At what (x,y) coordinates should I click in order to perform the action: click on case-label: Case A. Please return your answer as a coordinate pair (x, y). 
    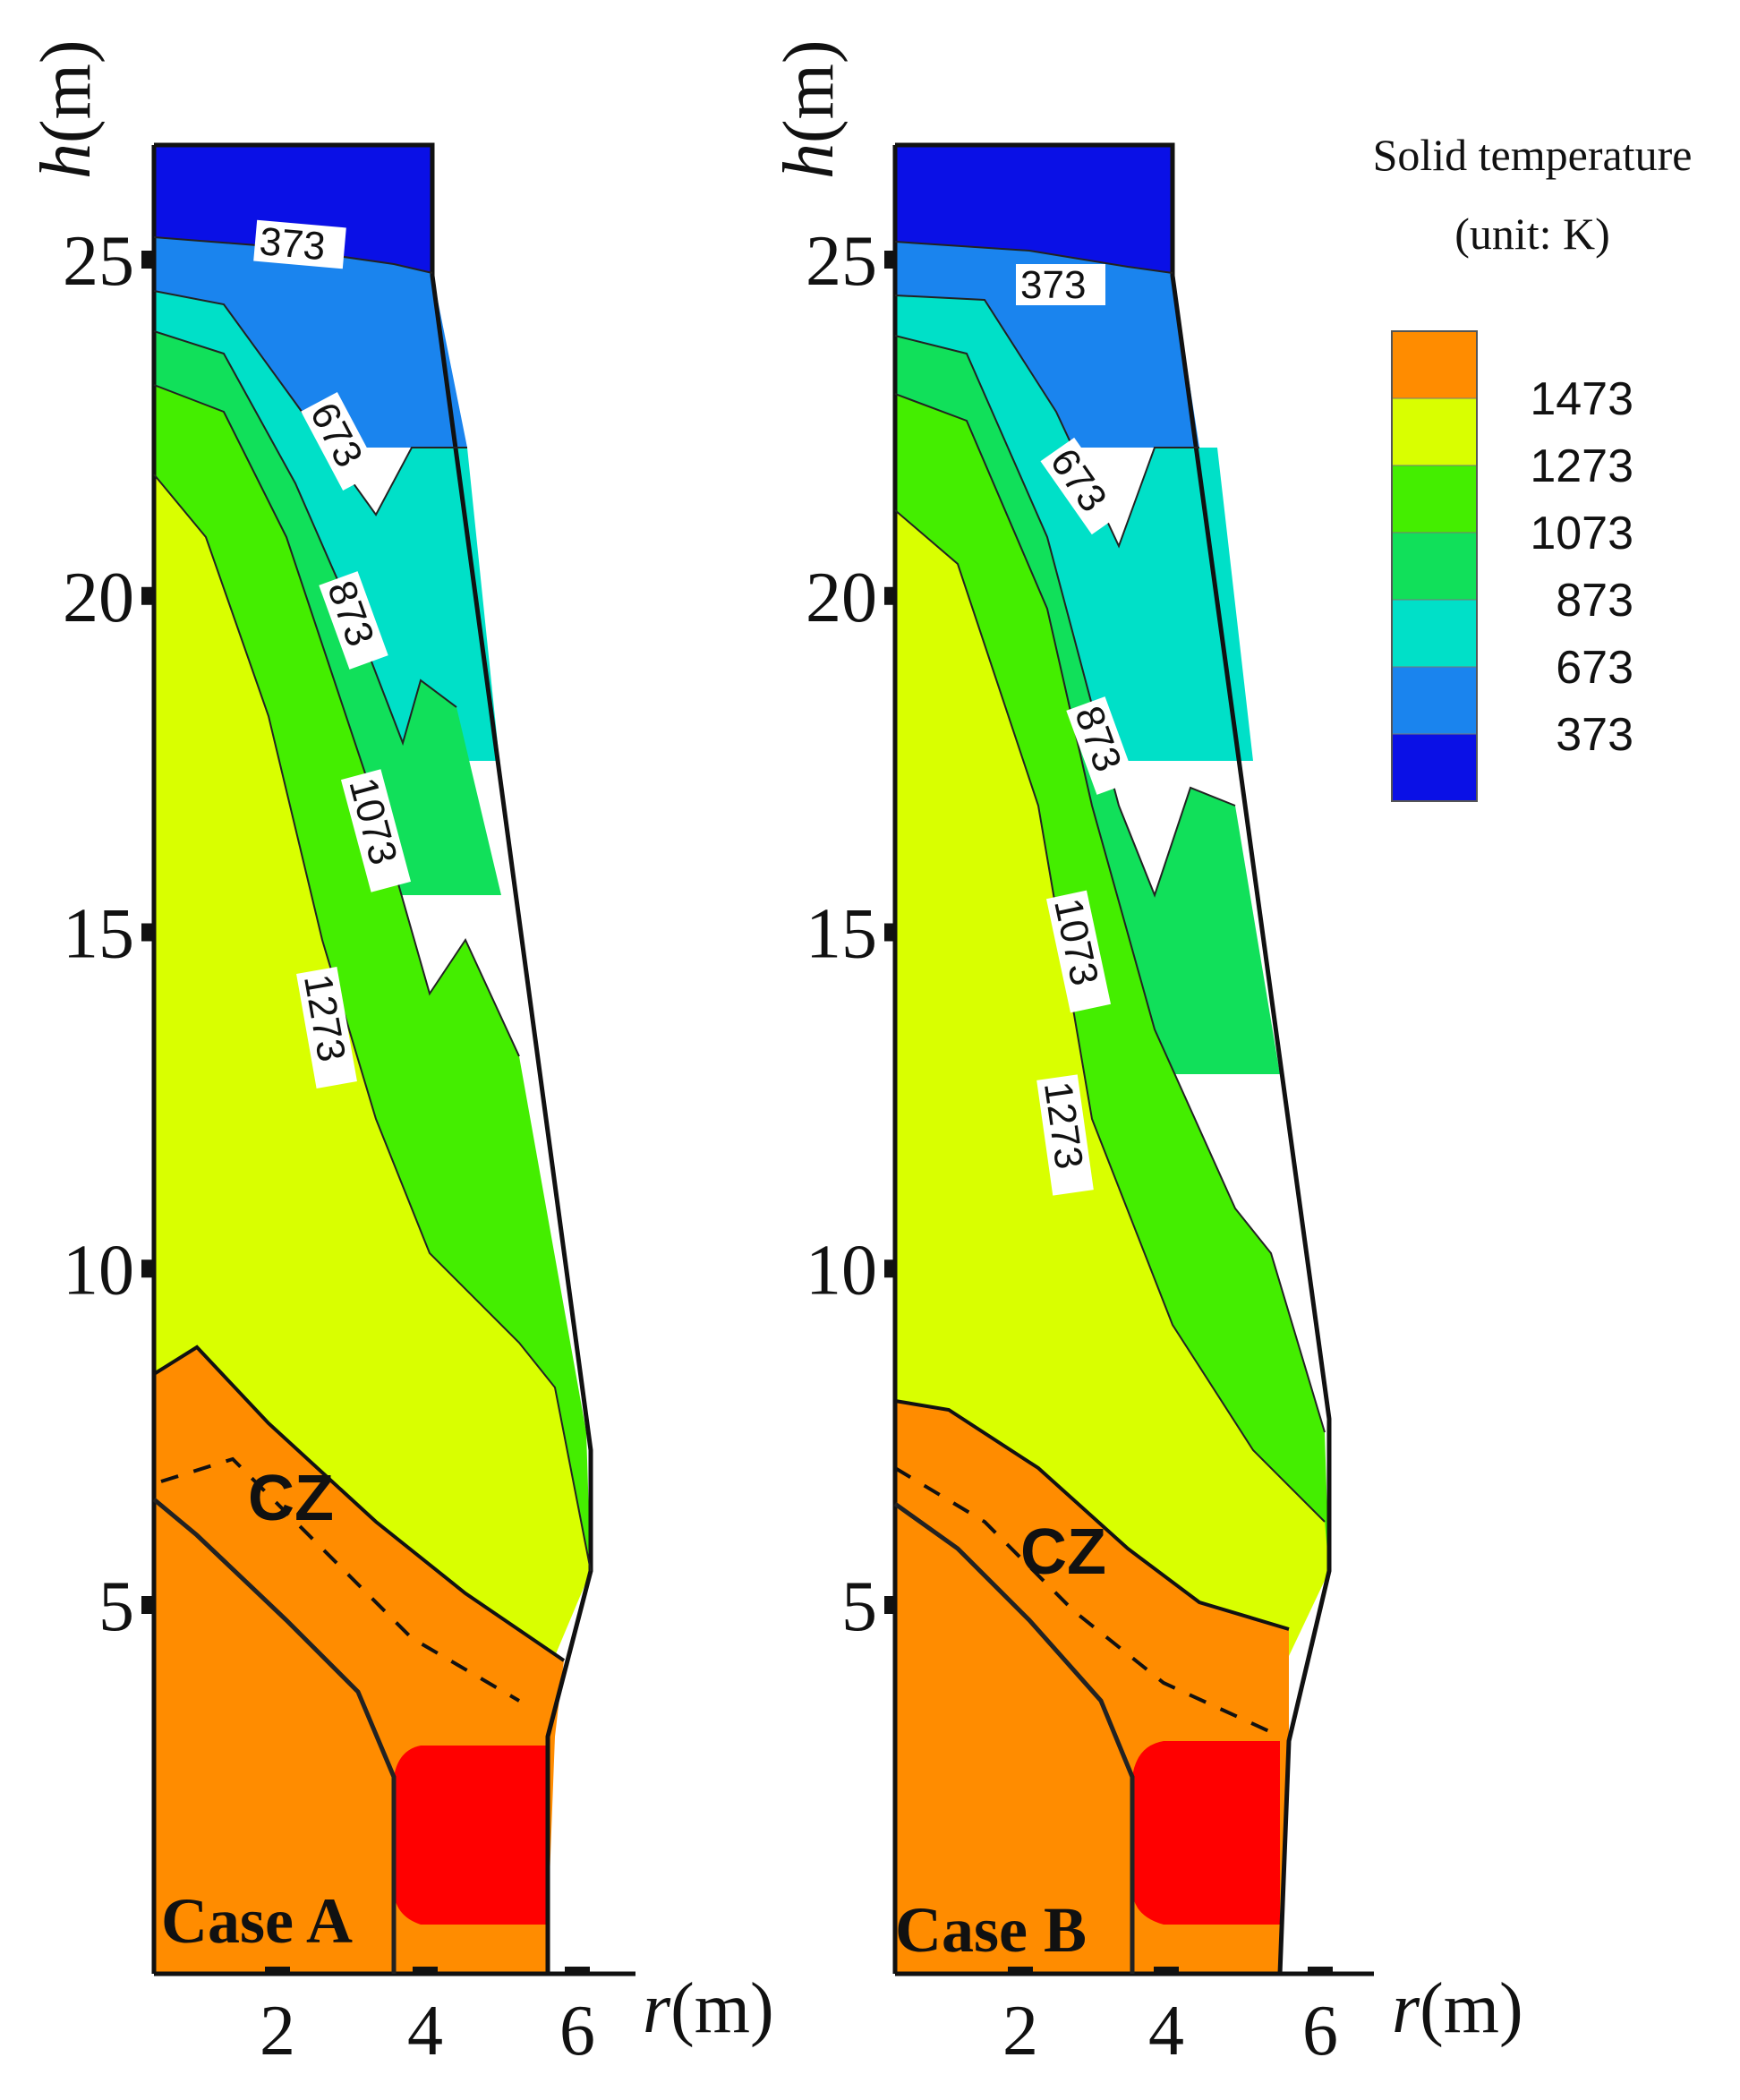
    Looking at the image, I should click on (257, 1921).